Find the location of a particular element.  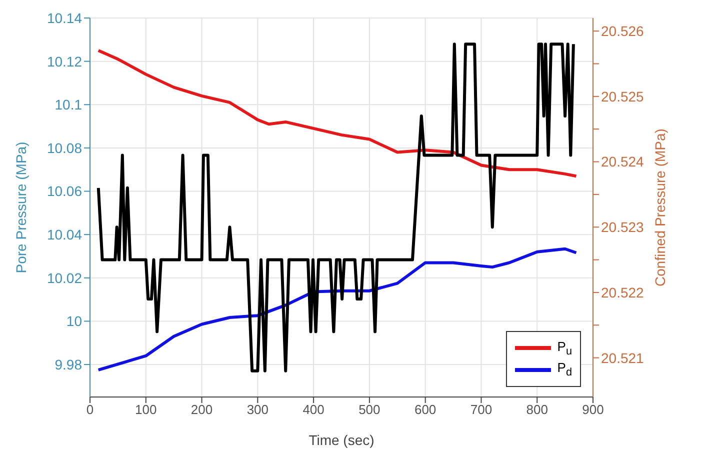

x-tick-label: 200 is located at coordinates (201, 410).